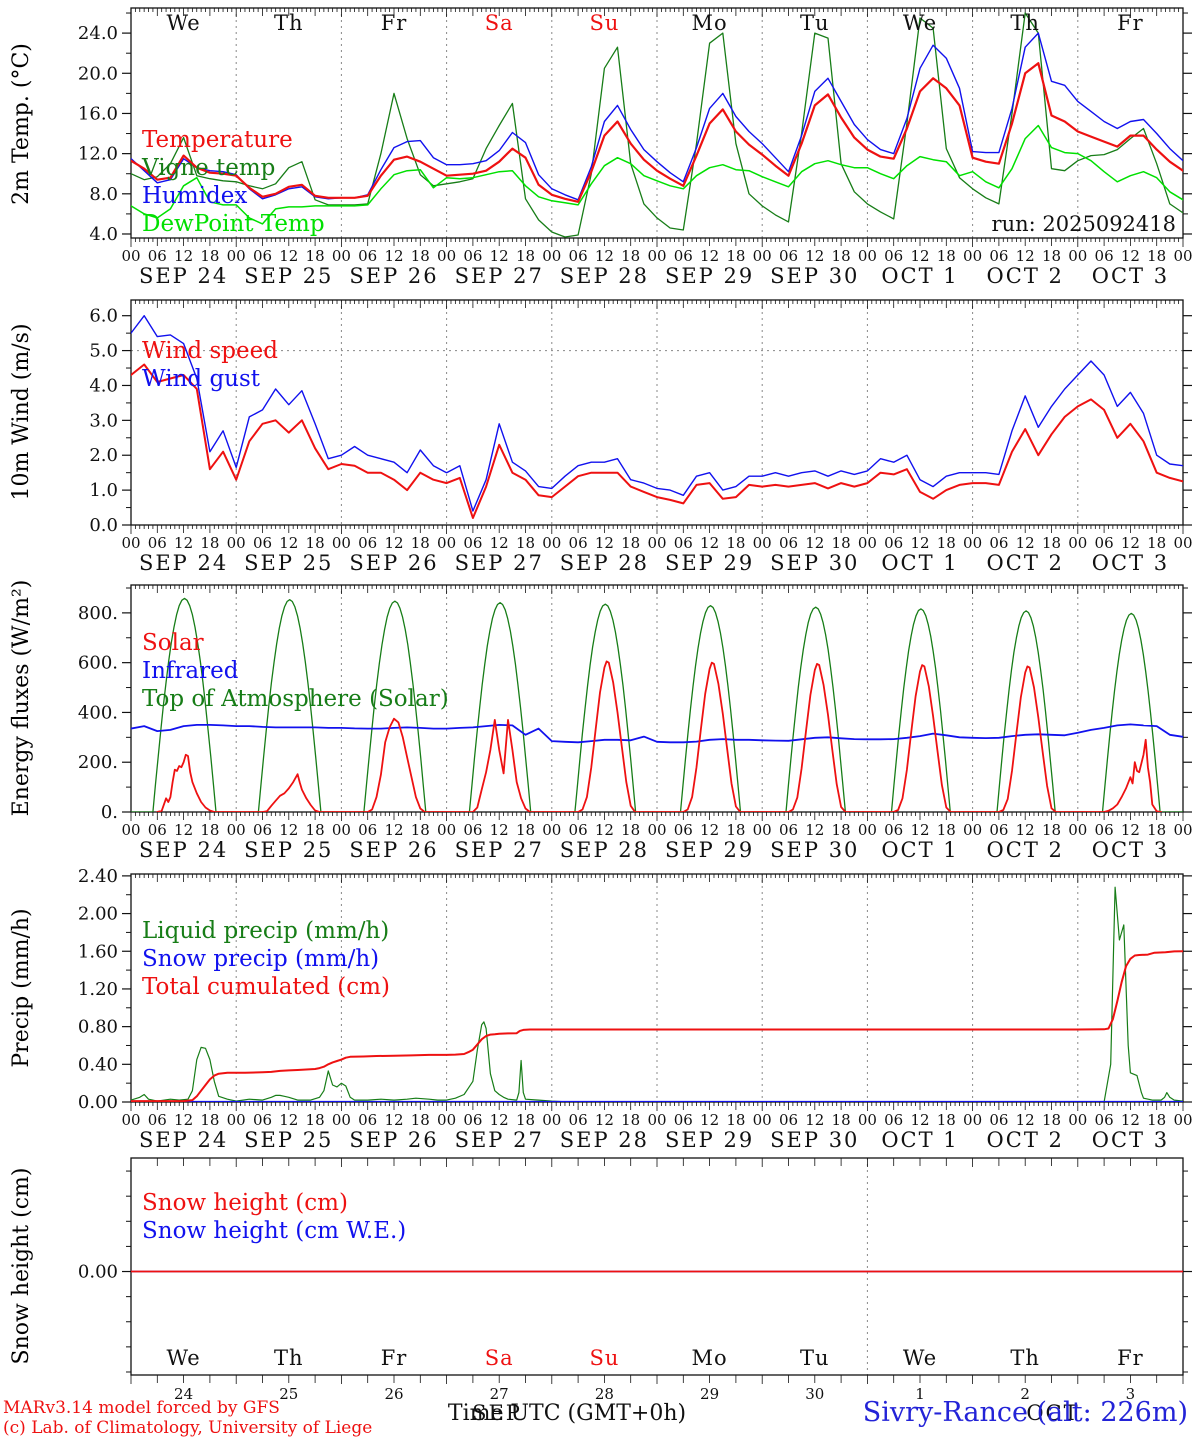 This screenshot has height=1440, width=1194. Describe the element at coordinates (659, 736) in the screenshot. I see `series-solar` at that location.